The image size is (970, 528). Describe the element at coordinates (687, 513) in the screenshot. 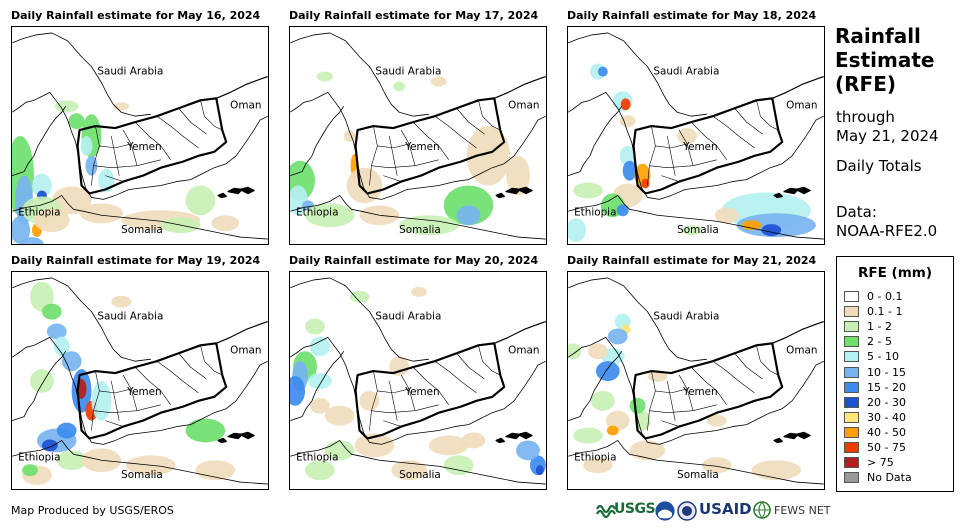

I see `seal-logo` at that location.